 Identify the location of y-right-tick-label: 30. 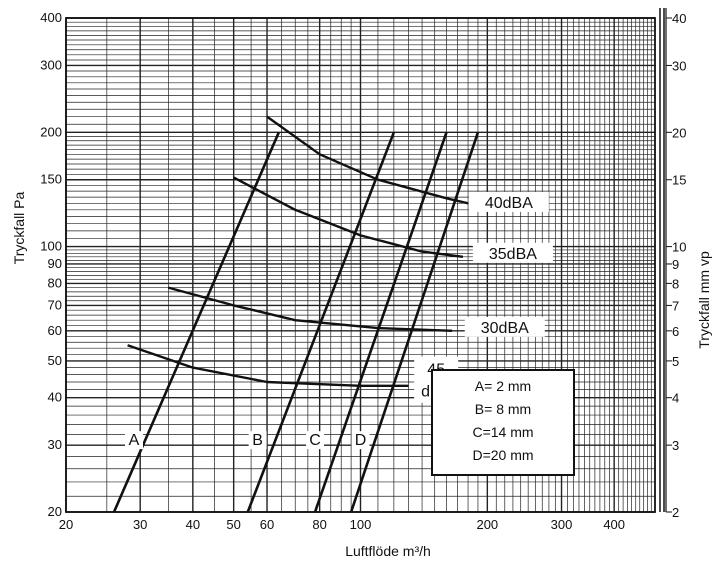
(679, 65).